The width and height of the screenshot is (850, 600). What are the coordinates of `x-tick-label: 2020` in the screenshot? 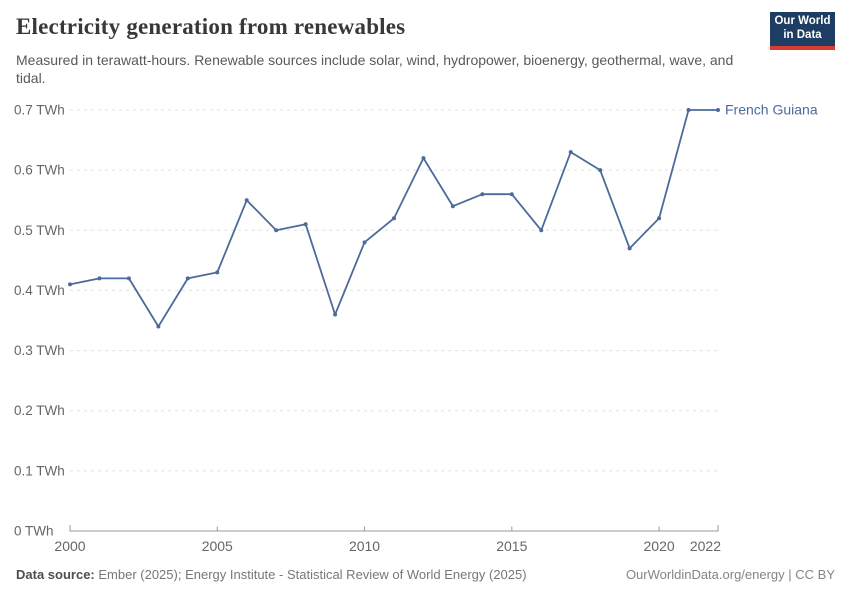 It's located at (659, 546).